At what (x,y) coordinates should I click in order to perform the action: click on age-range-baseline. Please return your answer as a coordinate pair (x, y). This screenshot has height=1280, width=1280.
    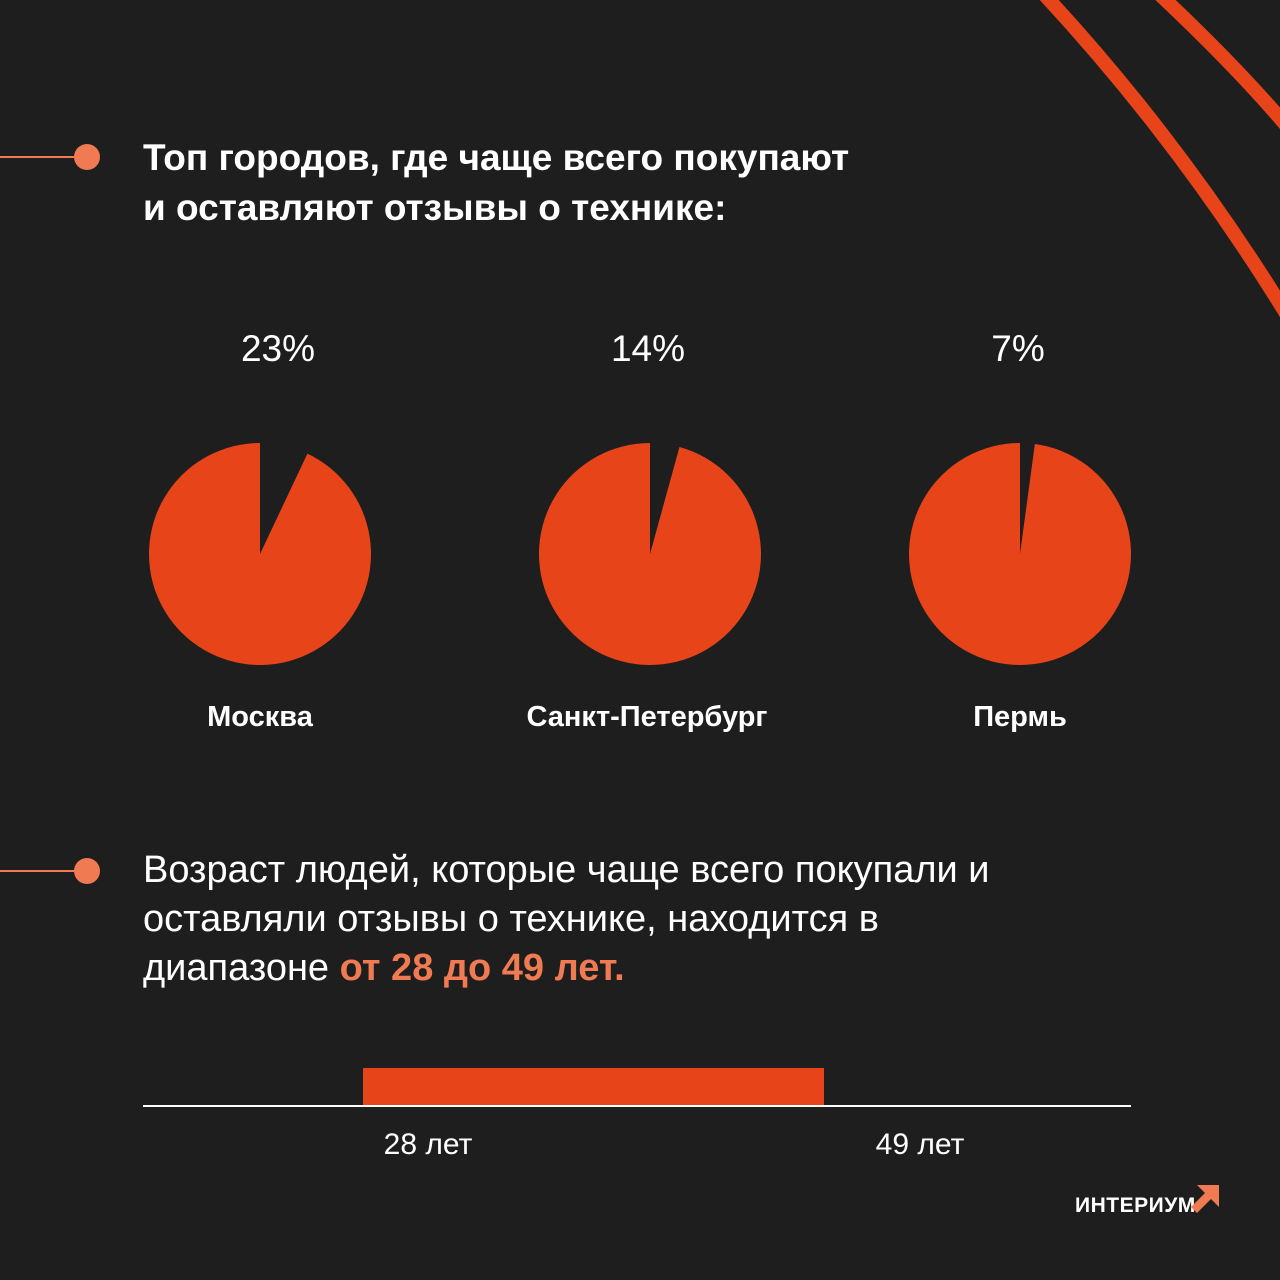
    Looking at the image, I should click on (637, 1106).